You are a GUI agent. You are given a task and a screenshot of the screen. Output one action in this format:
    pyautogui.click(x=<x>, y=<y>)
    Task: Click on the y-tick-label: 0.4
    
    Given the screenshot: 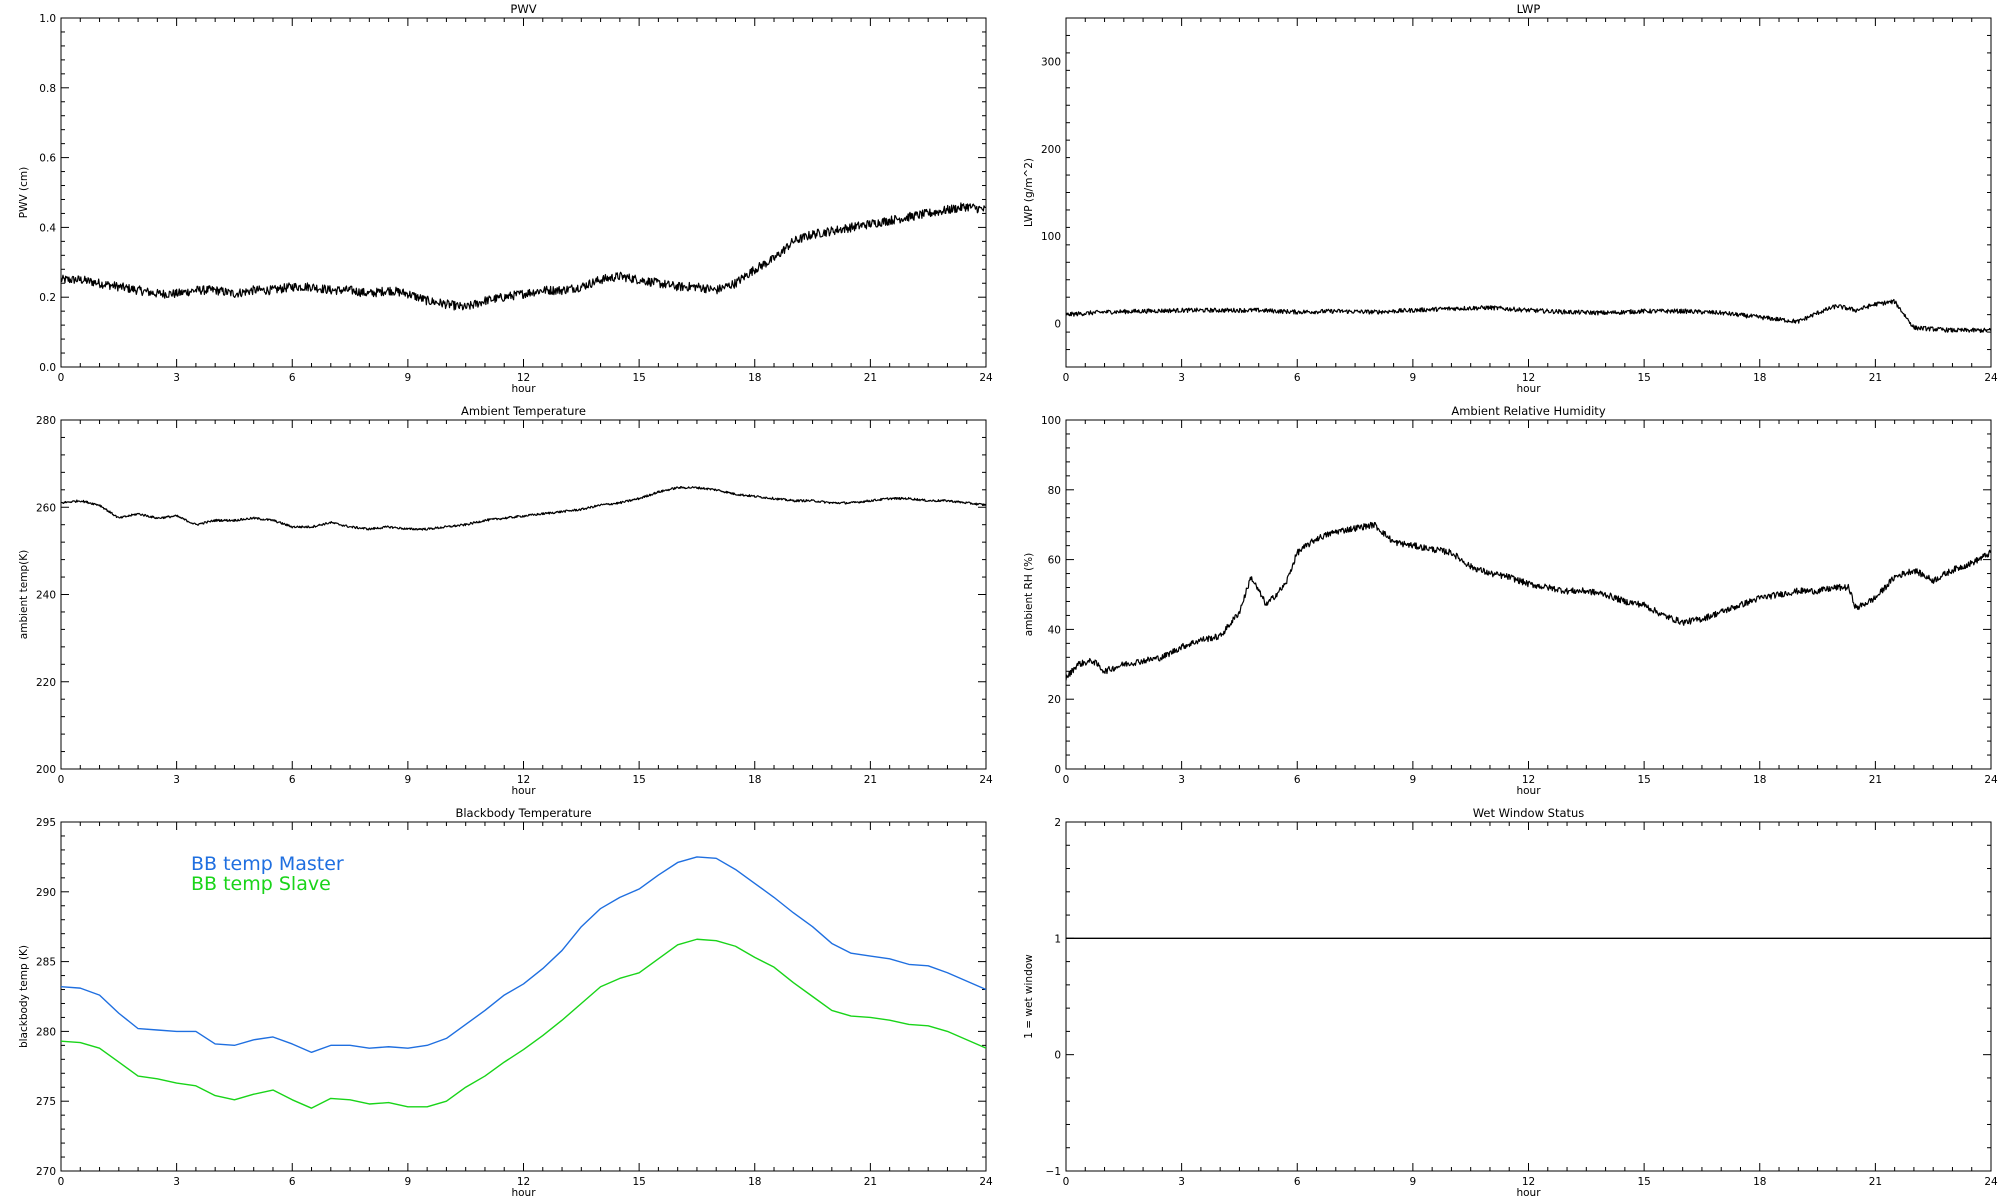 What is the action you would take?
    pyautogui.click(x=47, y=228)
    